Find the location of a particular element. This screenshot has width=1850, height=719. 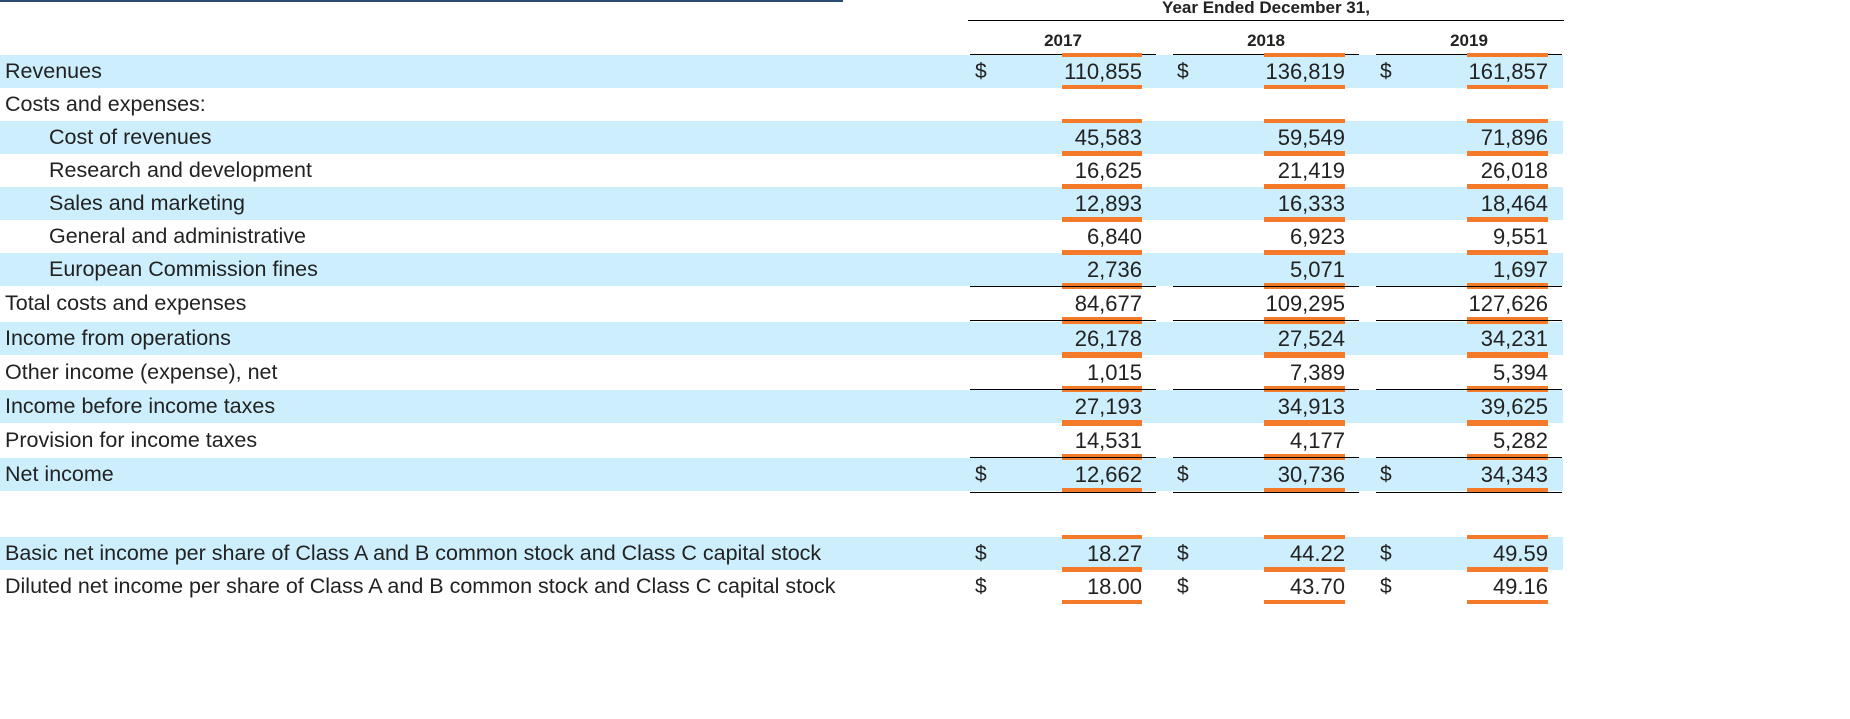

value-2019: 161,857 is located at coordinates (1508, 71).